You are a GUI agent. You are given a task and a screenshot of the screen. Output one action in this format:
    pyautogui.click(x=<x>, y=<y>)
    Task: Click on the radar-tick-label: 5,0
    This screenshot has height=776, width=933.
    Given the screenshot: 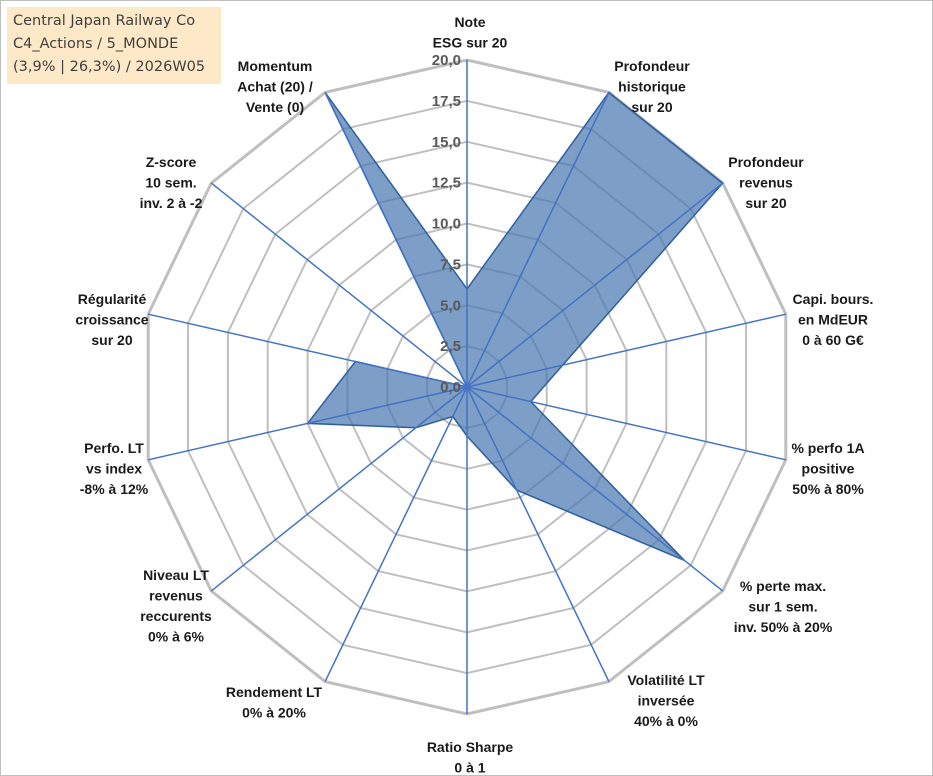 What is the action you would take?
    pyautogui.click(x=450, y=305)
    